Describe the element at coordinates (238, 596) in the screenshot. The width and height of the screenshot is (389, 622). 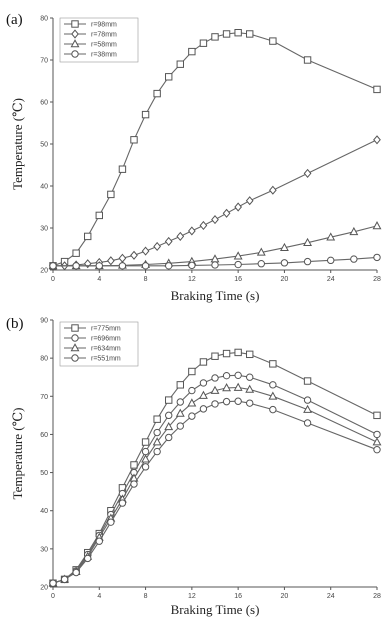
I see `x-tick-label: 16` at that location.